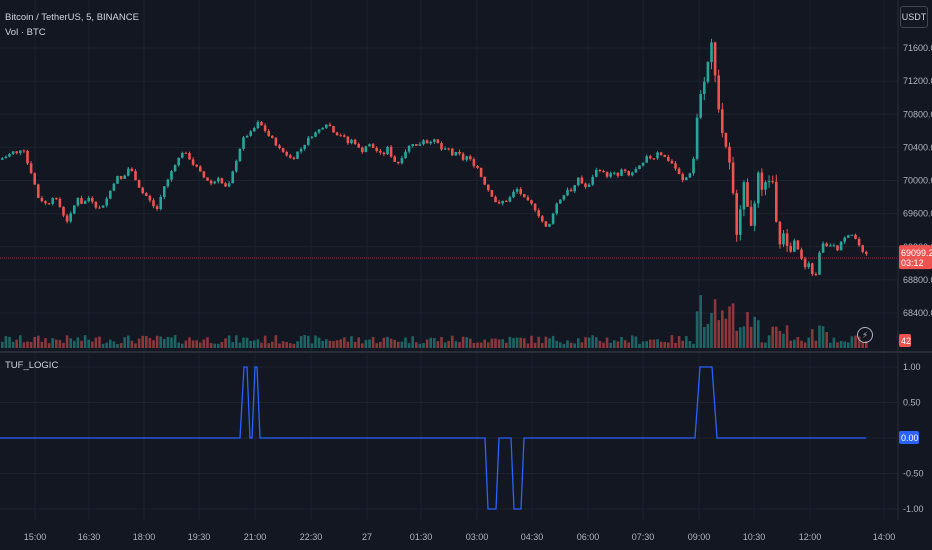 The image size is (932, 550). Describe the element at coordinates (32, 365) in the screenshot. I see `indicator-label: TUF_LOGIC` at that location.